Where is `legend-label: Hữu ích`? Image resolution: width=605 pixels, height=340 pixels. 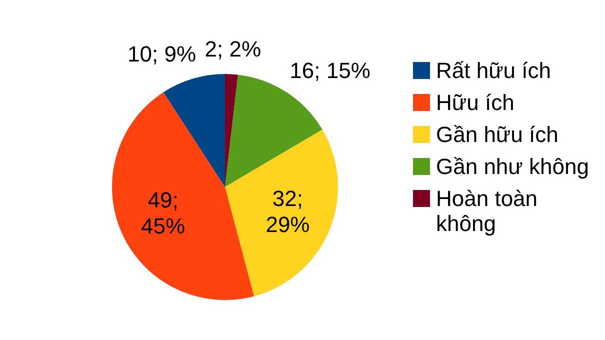
legend-label: Hữu ích is located at coordinates (475, 102).